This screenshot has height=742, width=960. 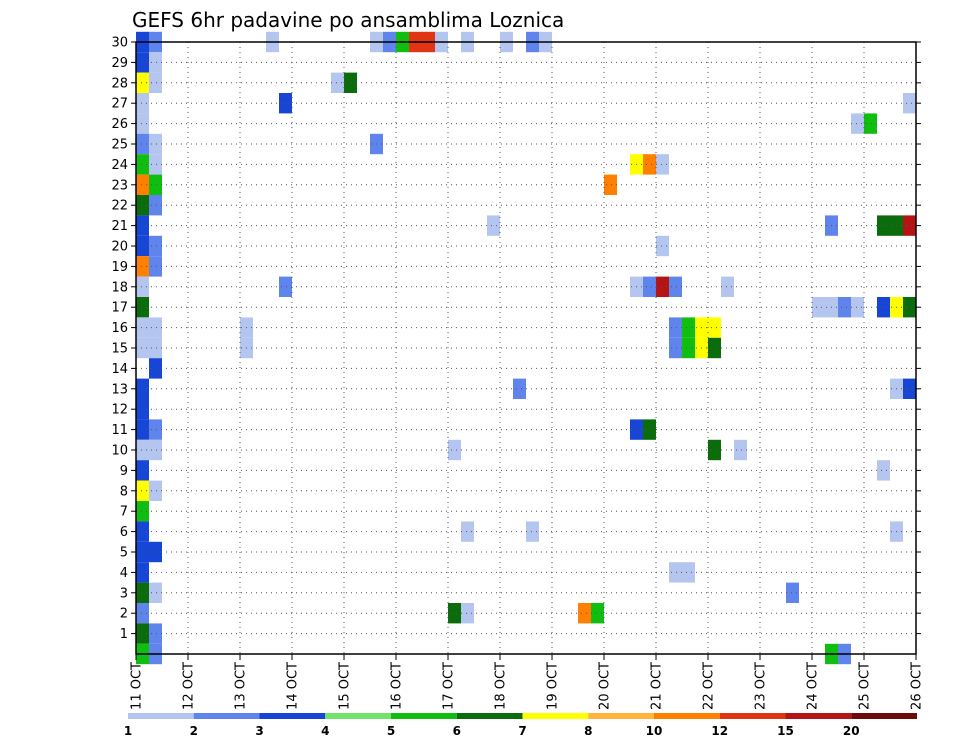 I want to click on y-tick-label: 8, so click(x=124, y=491).